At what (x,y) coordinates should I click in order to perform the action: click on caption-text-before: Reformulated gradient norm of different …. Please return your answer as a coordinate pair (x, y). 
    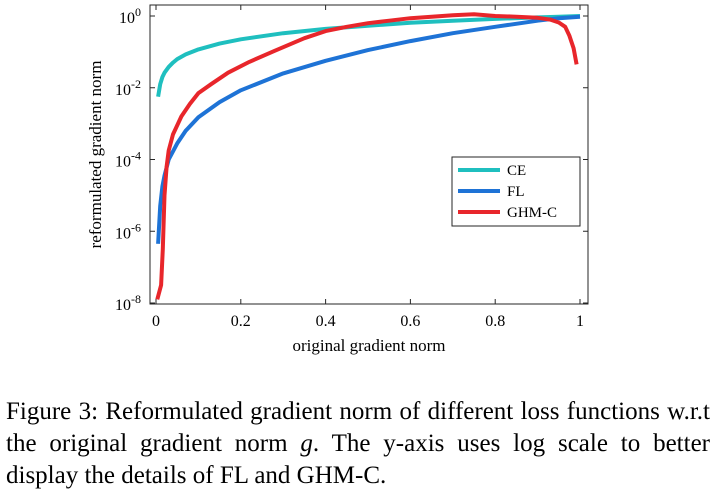
    Looking at the image, I should click on (358, 427).